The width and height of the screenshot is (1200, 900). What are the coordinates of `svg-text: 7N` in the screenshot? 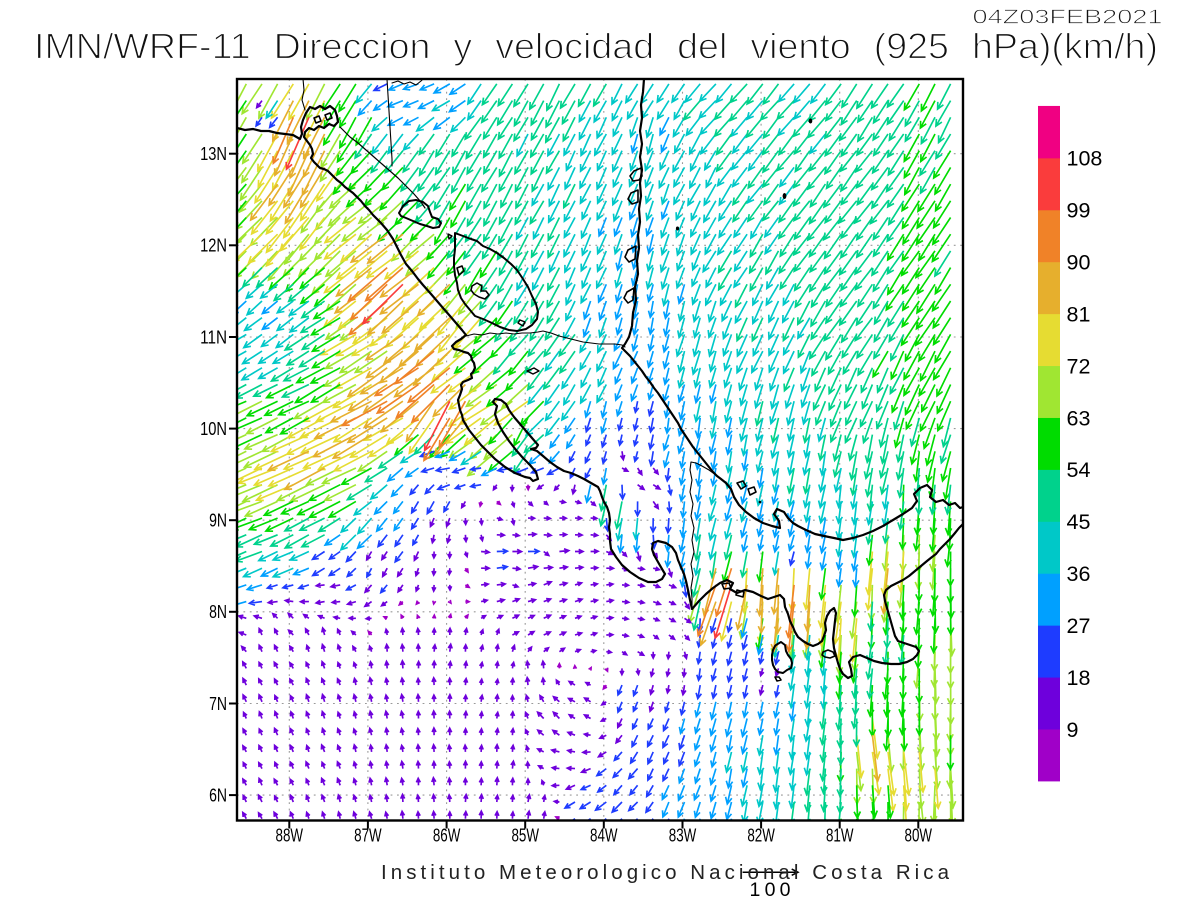 It's located at (218, 704).